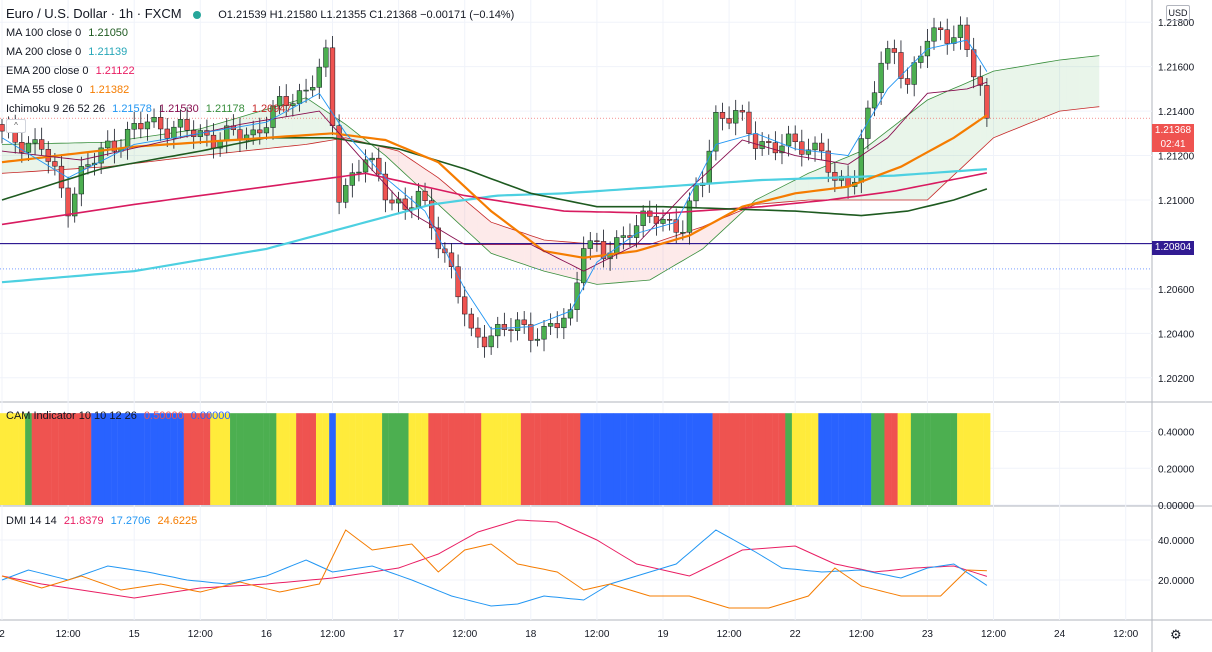  I want to click on legend-value: 1.21122, so click(115, 71).